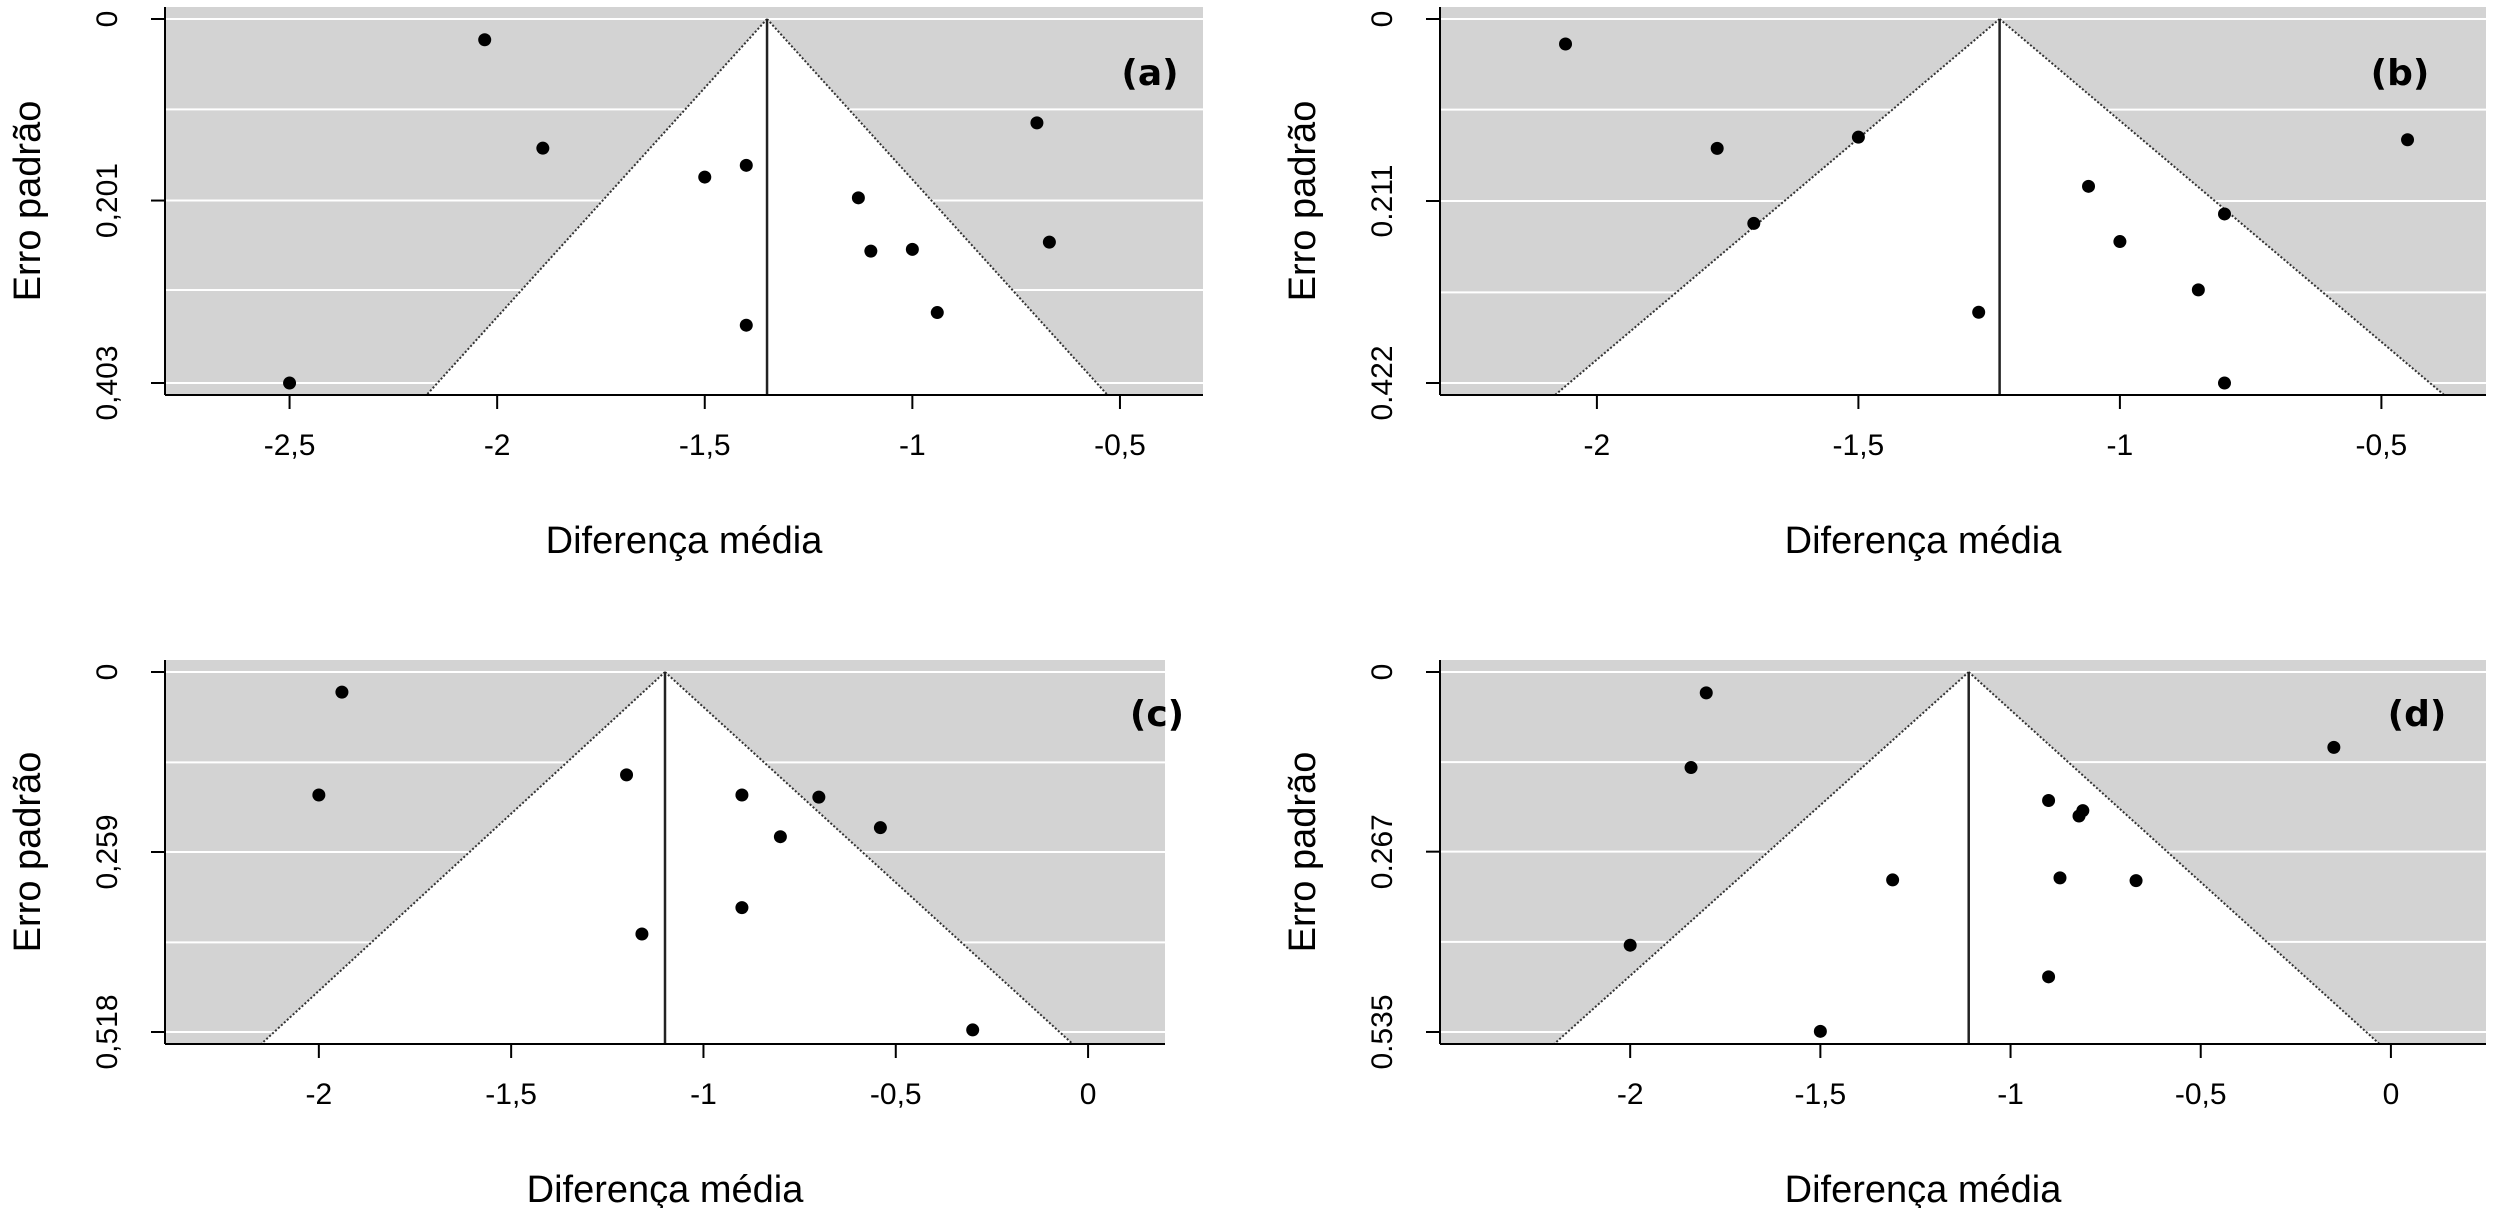 The width and height of the screenshot is (2500, 1208). I want to click on panel-label: (d), so click(2417, 714).